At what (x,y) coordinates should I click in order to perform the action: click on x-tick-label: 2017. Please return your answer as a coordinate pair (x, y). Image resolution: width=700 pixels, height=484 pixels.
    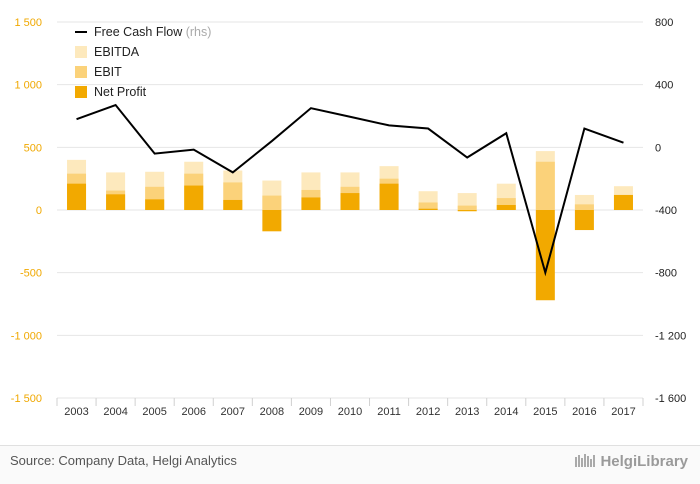
    Looking at the image, I should click on (623, 412).